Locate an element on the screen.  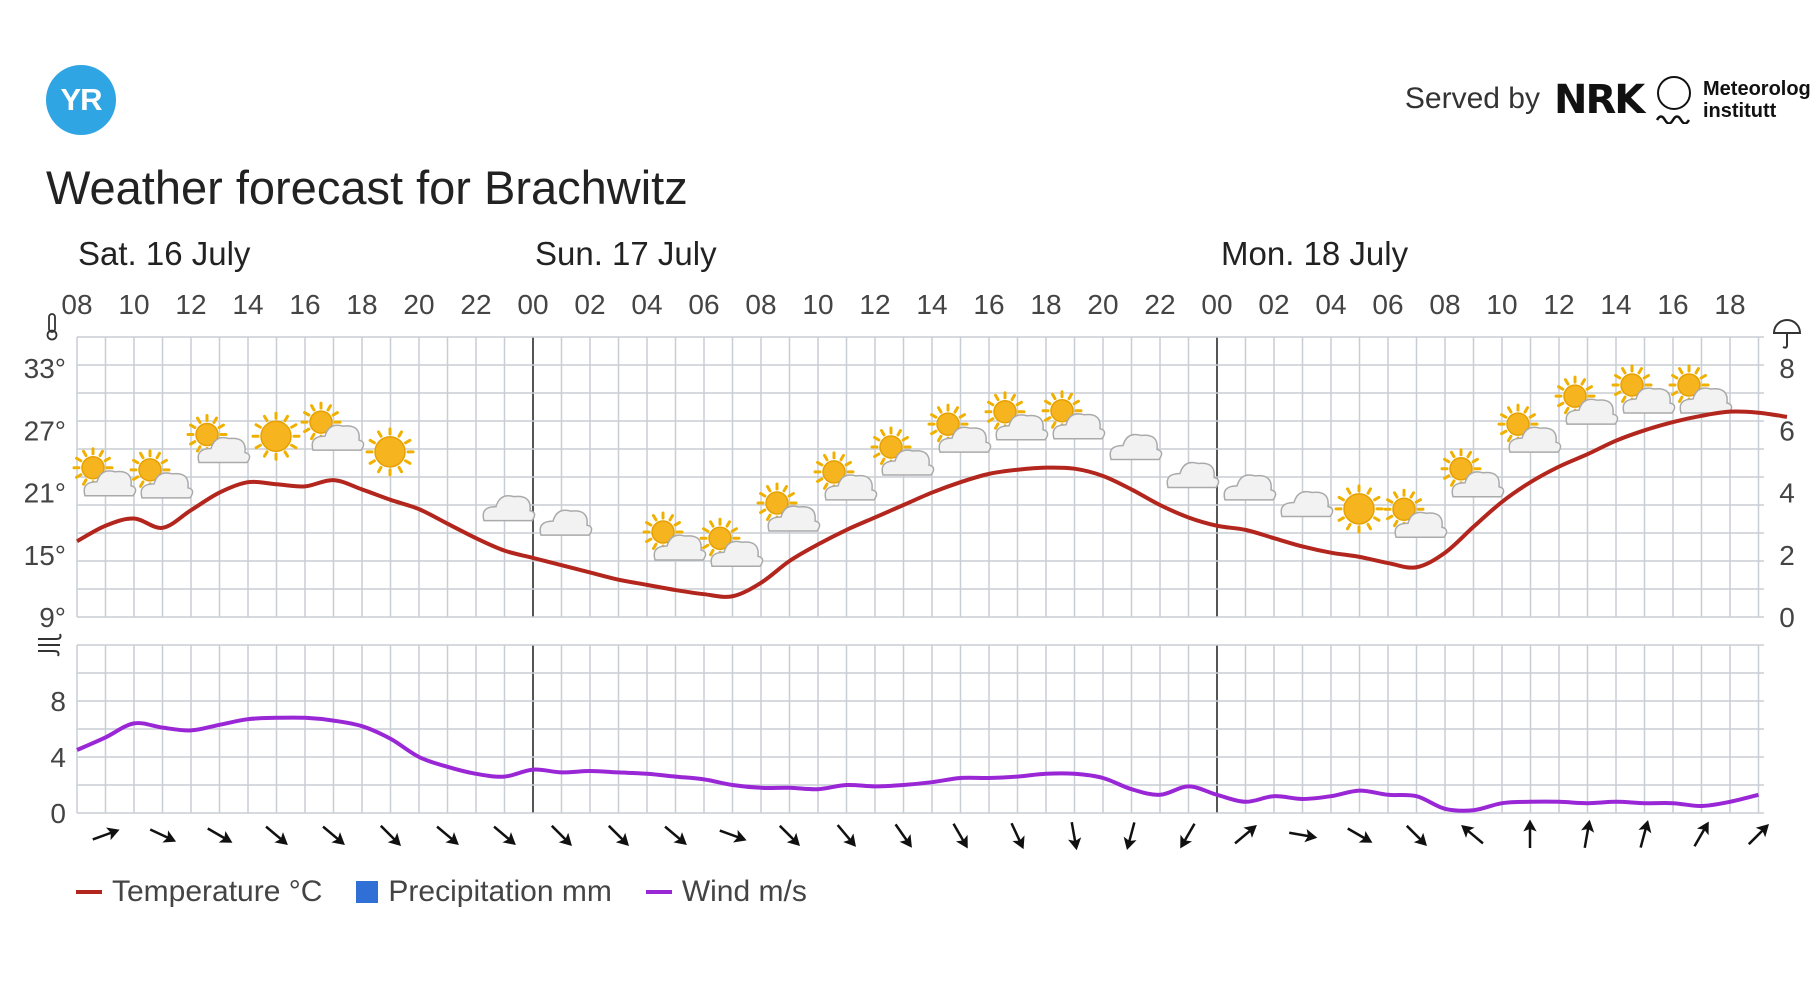
legend-temperature: Temperature °C is located at coordinates (199, 892).